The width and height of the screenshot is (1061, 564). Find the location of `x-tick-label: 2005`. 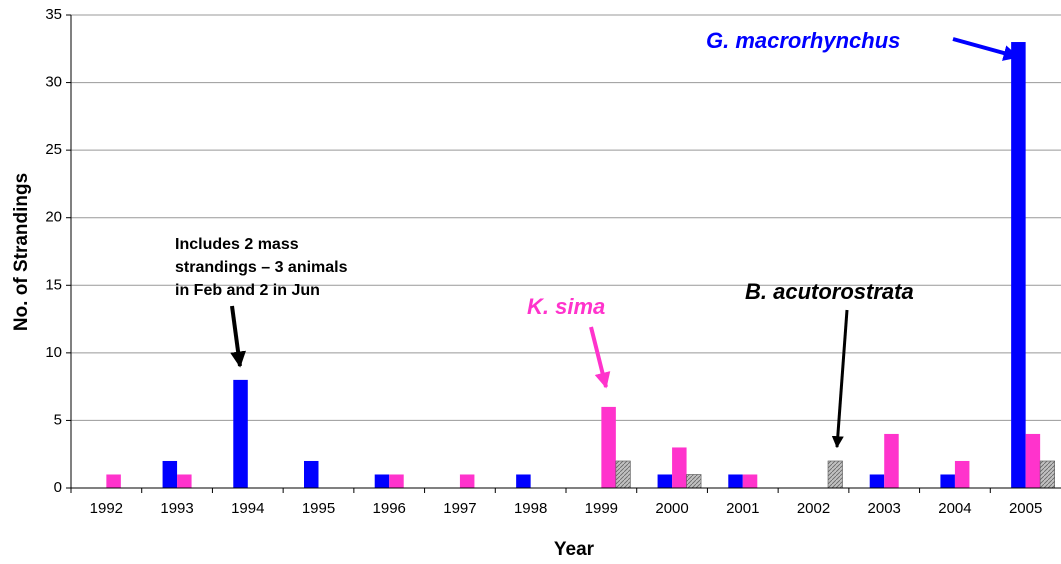

x-tick-label: 2005 is located at coordinates (1025, 508).